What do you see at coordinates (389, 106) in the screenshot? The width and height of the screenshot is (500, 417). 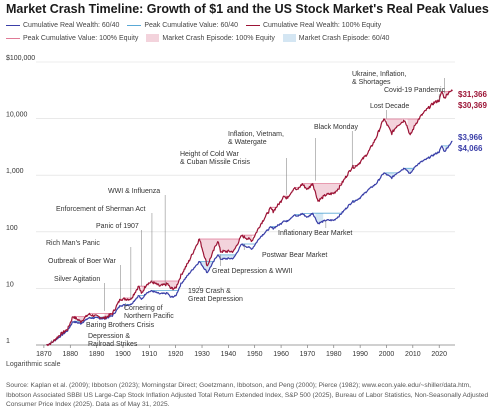 I see `annotation-label: Lost Decade` at bounding box center [389, 106].